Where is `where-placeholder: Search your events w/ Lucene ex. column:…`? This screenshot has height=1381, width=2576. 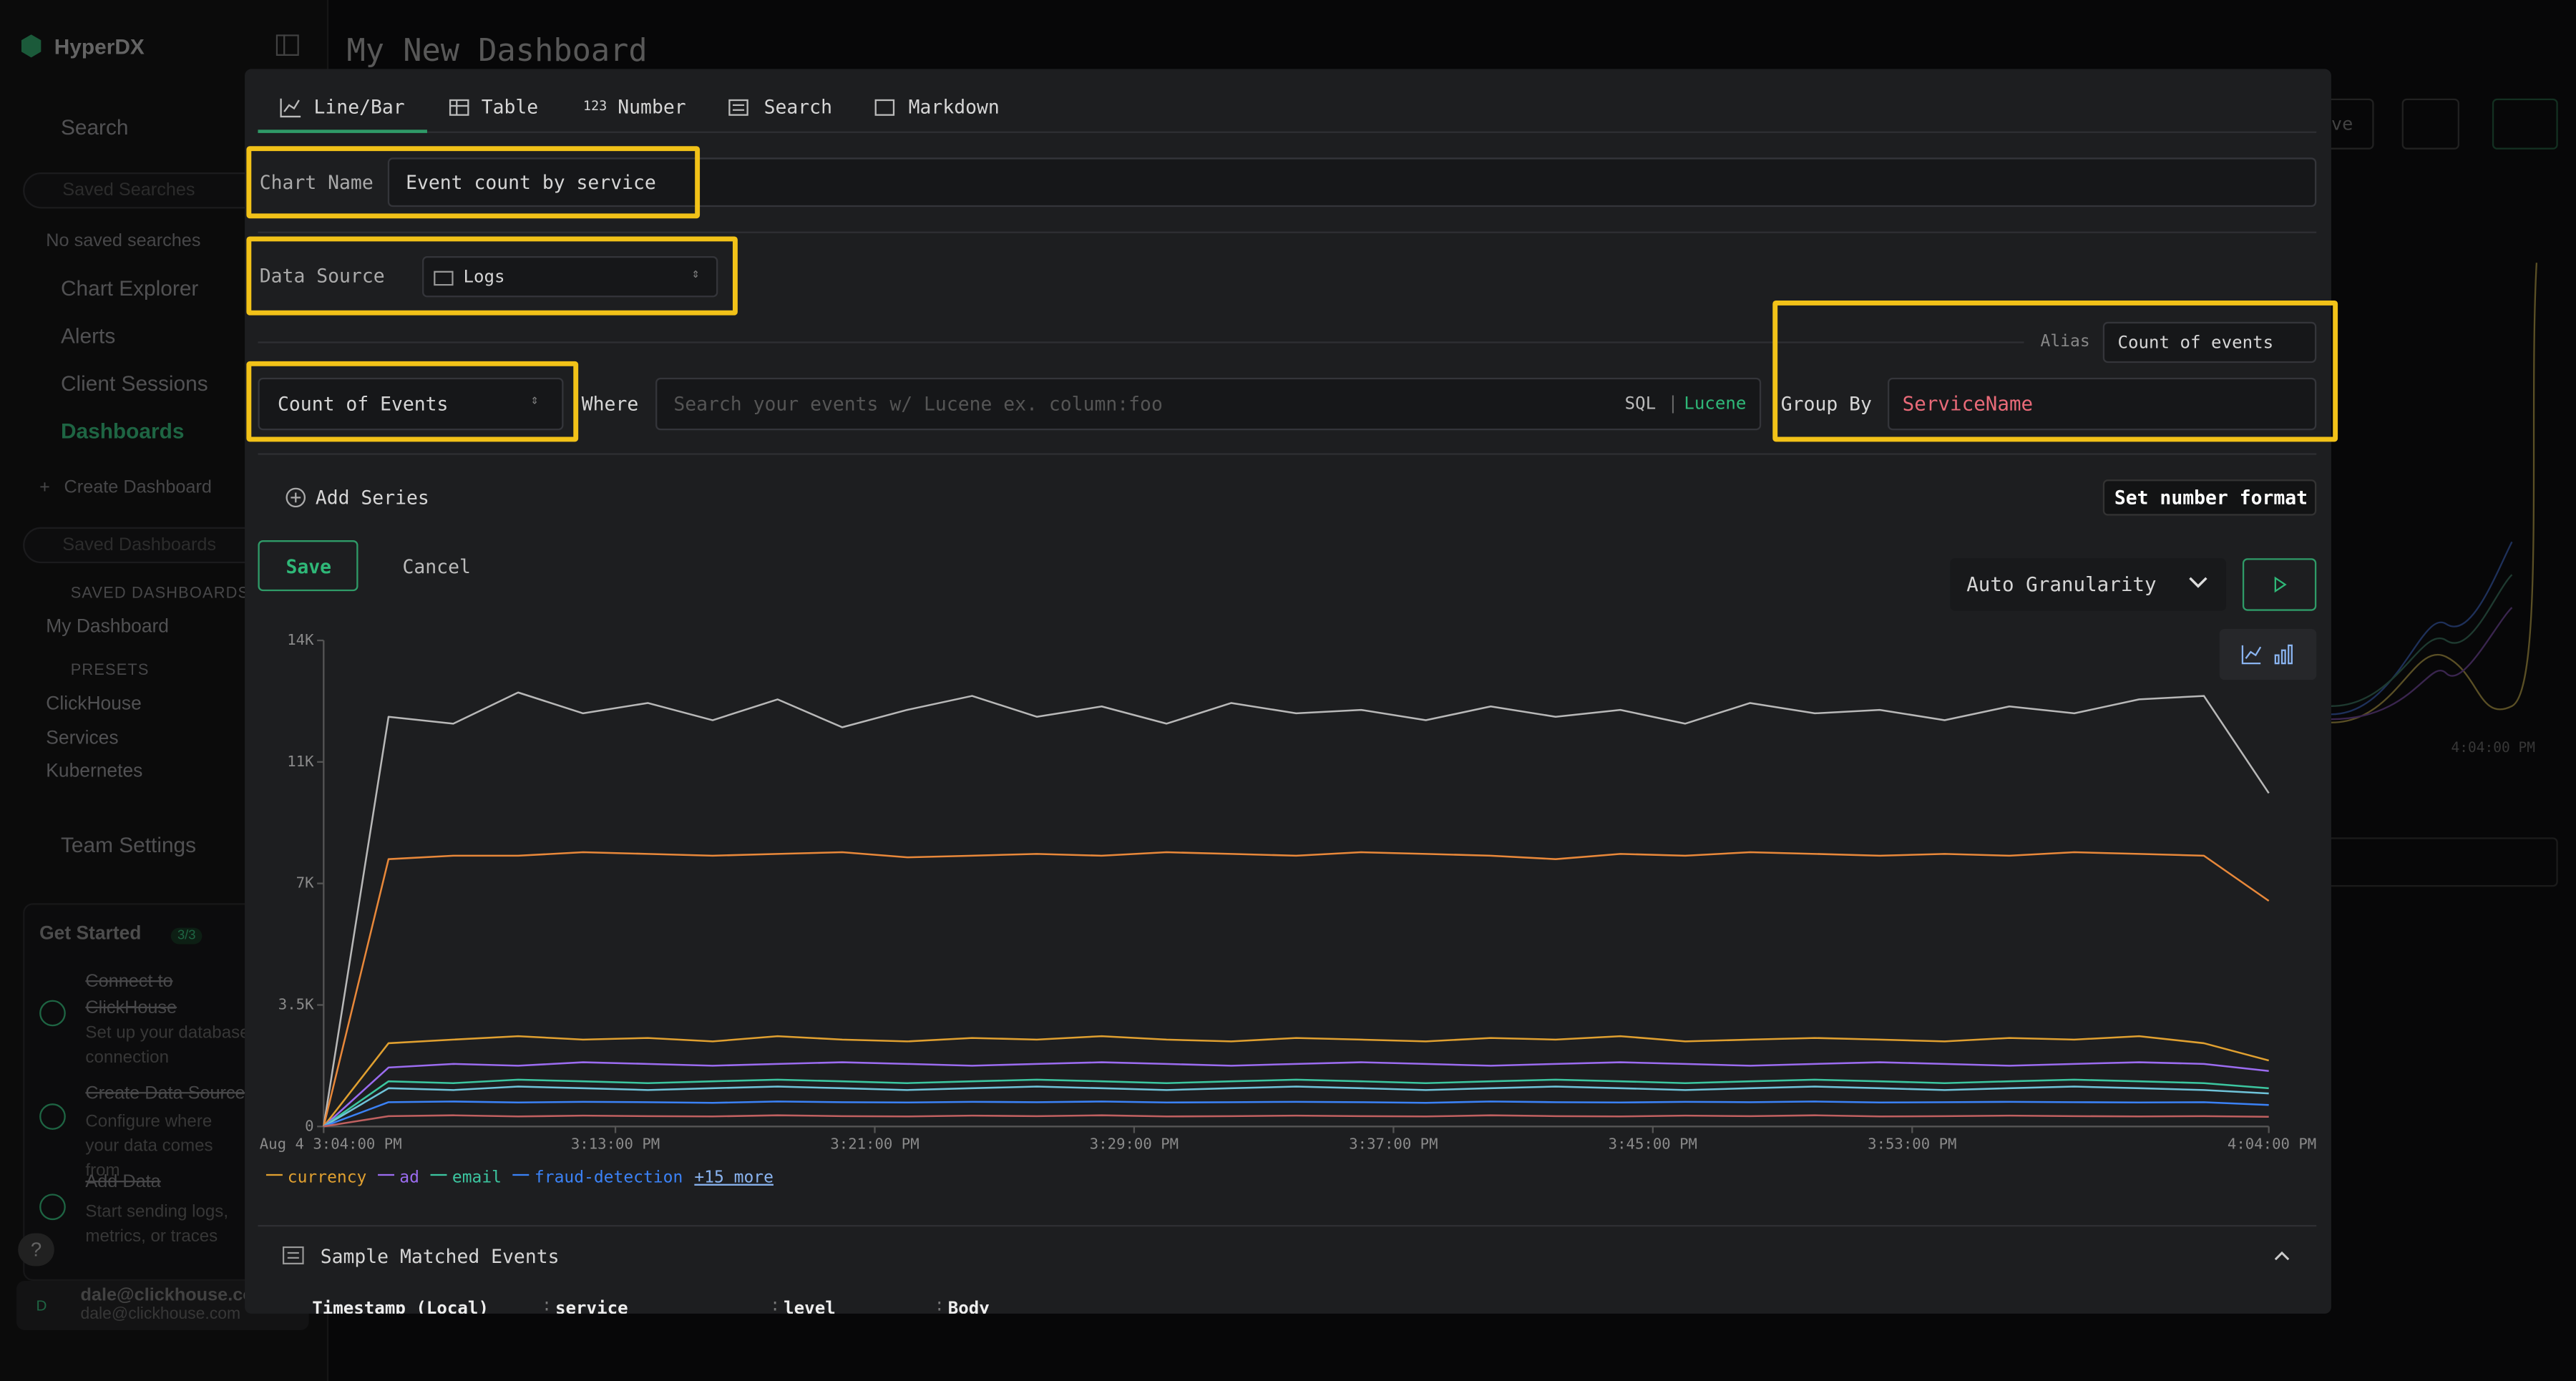 where-placeholder: Search your events w/ Lucene ex. column:… is located at coordinates (918, 404).